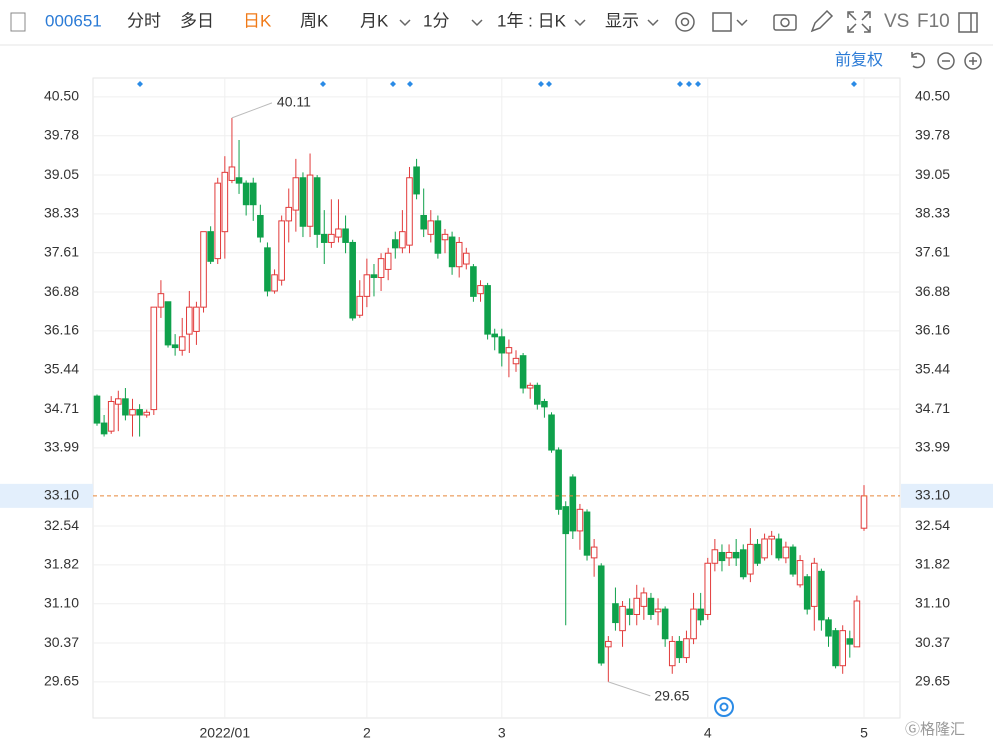  What do you see at coordinates (252, 110) in the screenshot?
I see `annotation-leader` at bounding box center [252, 110].